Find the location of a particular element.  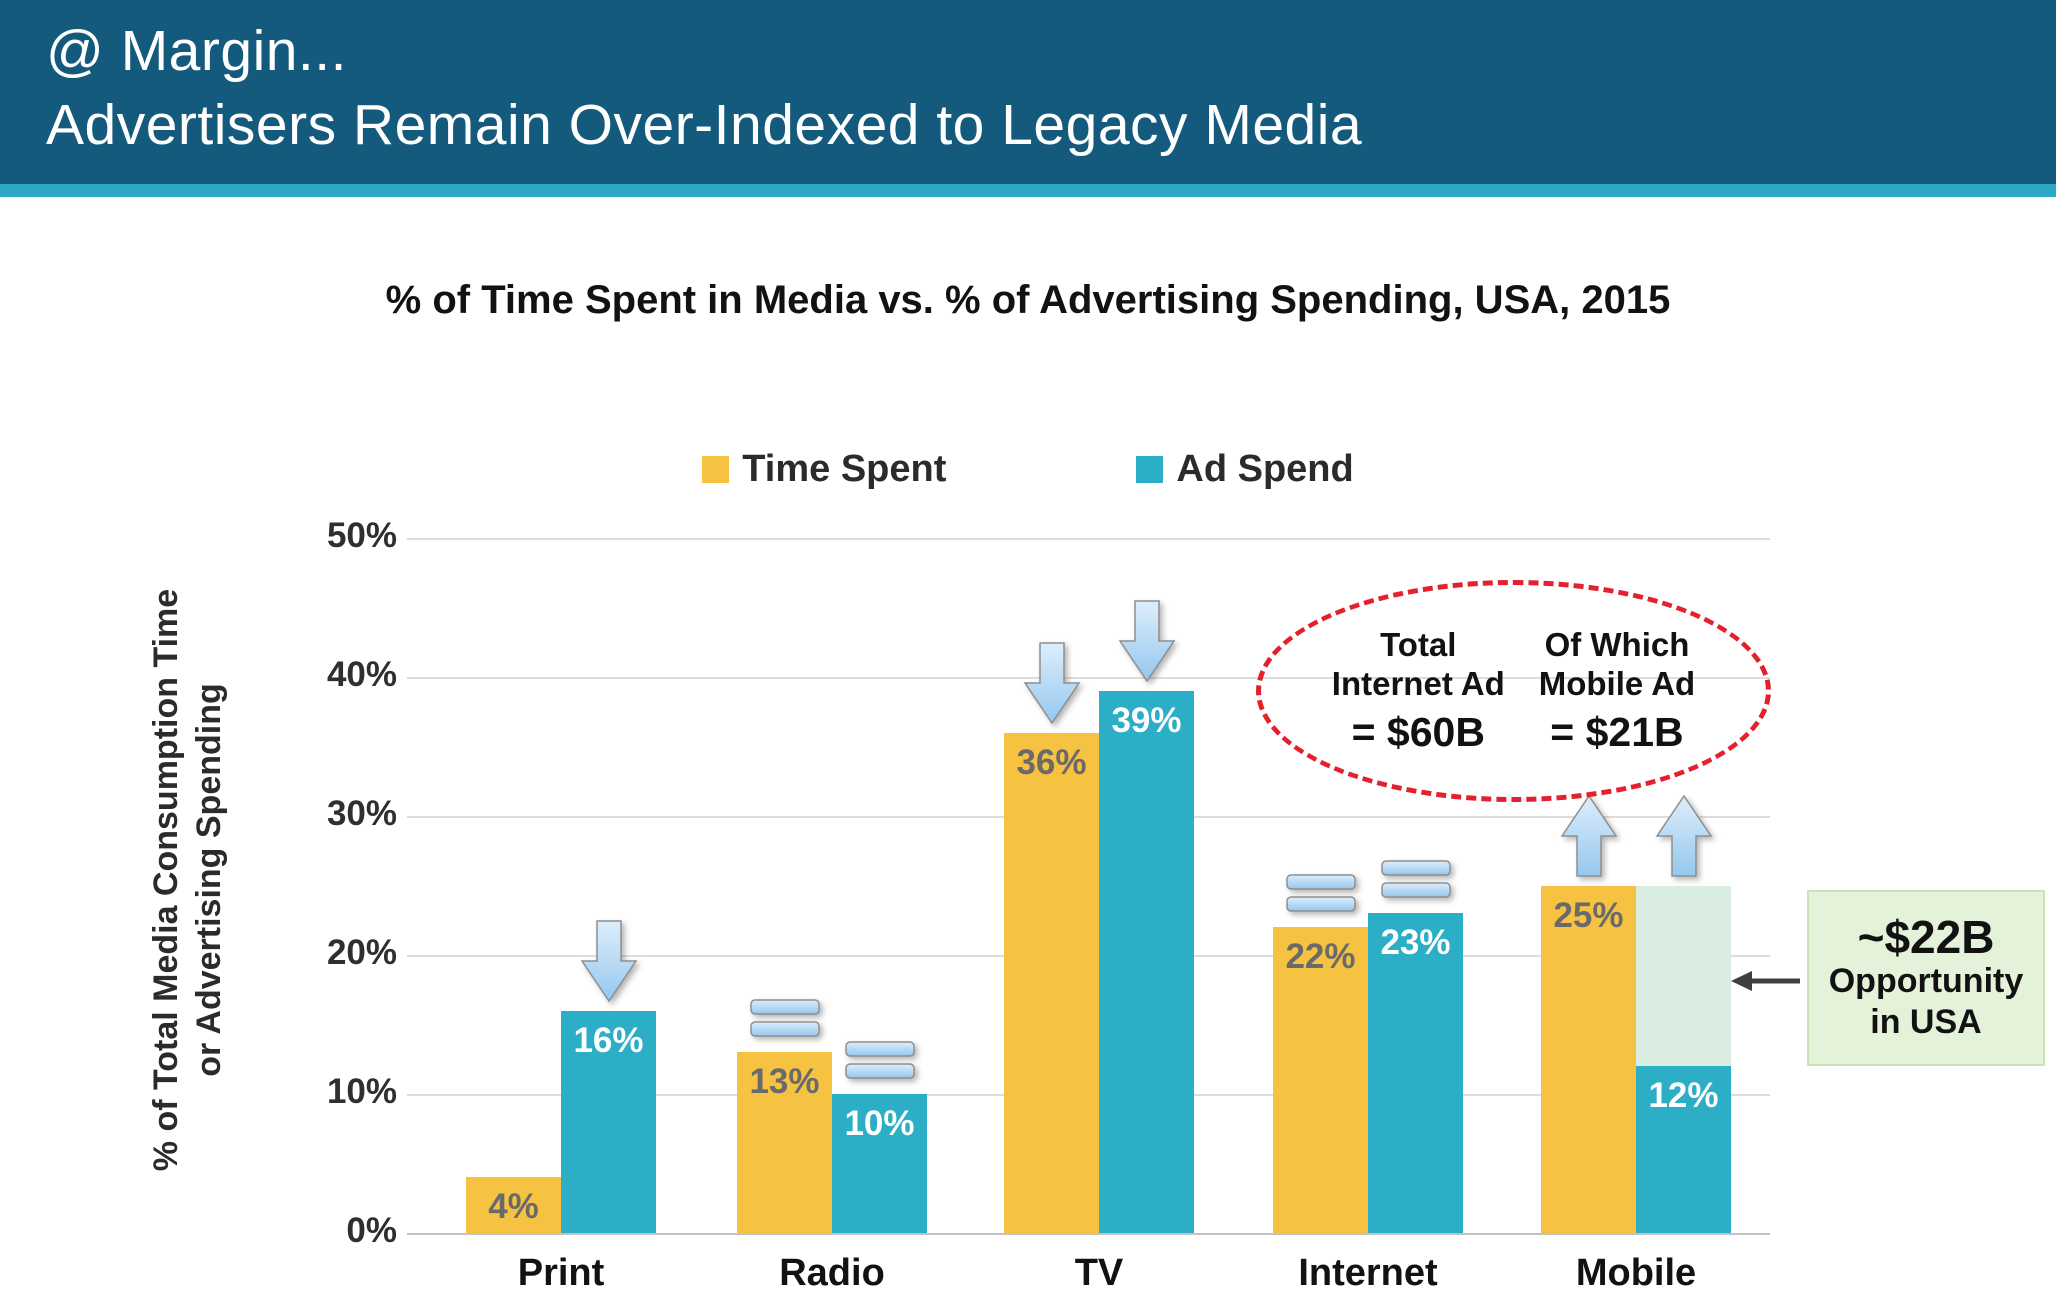

callout-right-value: = $21B is located at coordinates (1617, 732).